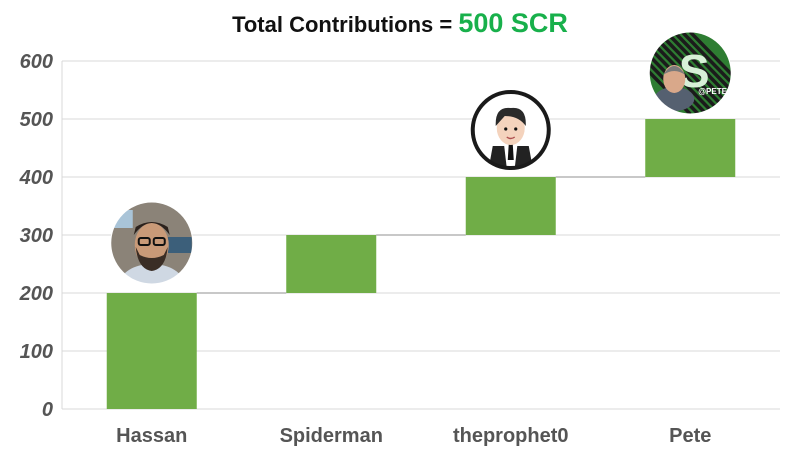  What do you see at coordinates (331, 436) in the screenshot?
I see `x-tick-label: Spiderman` at bounding box center [331, 436].